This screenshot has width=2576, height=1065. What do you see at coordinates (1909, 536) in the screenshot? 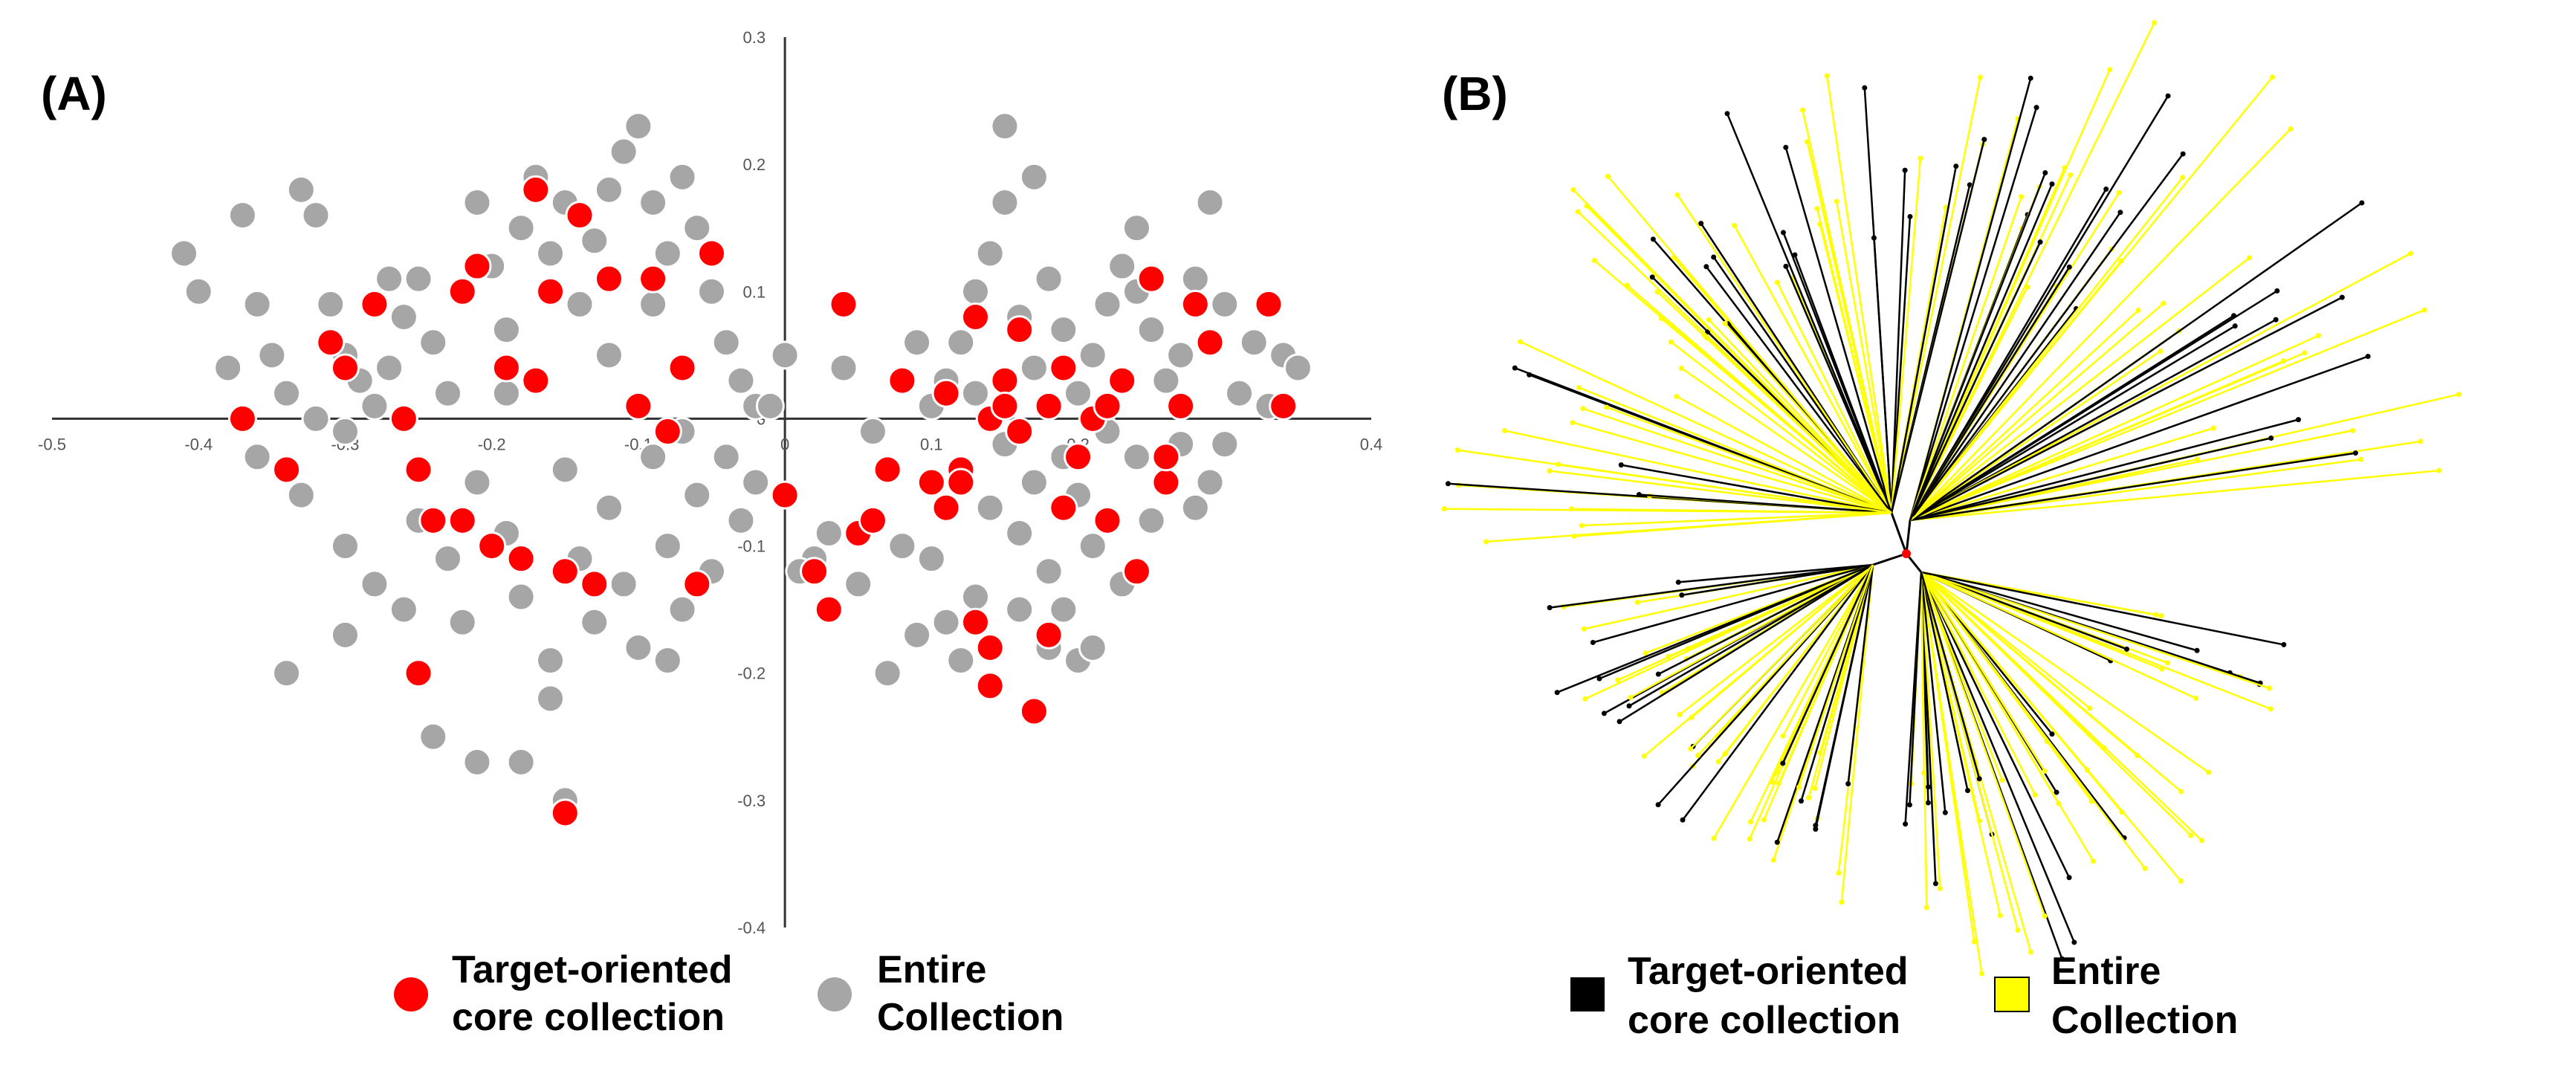
I see `tree-trunk` at bounding box center [1909, 536].